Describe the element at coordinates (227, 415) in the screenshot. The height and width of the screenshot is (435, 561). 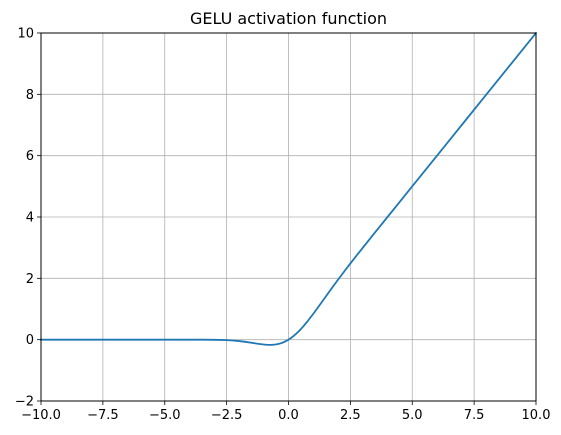
I see `x-tick-label: −2.5` at that location.